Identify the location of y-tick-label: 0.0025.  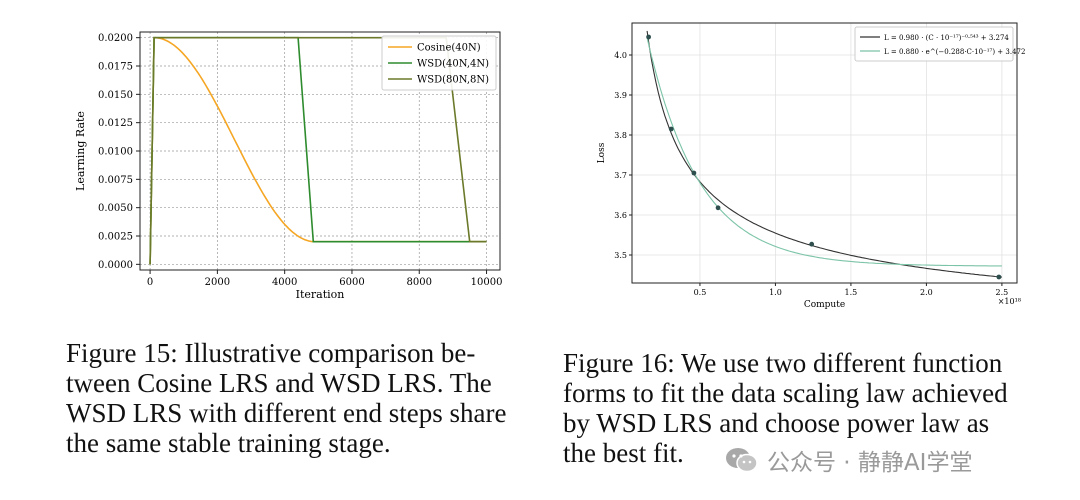
(115, 237).